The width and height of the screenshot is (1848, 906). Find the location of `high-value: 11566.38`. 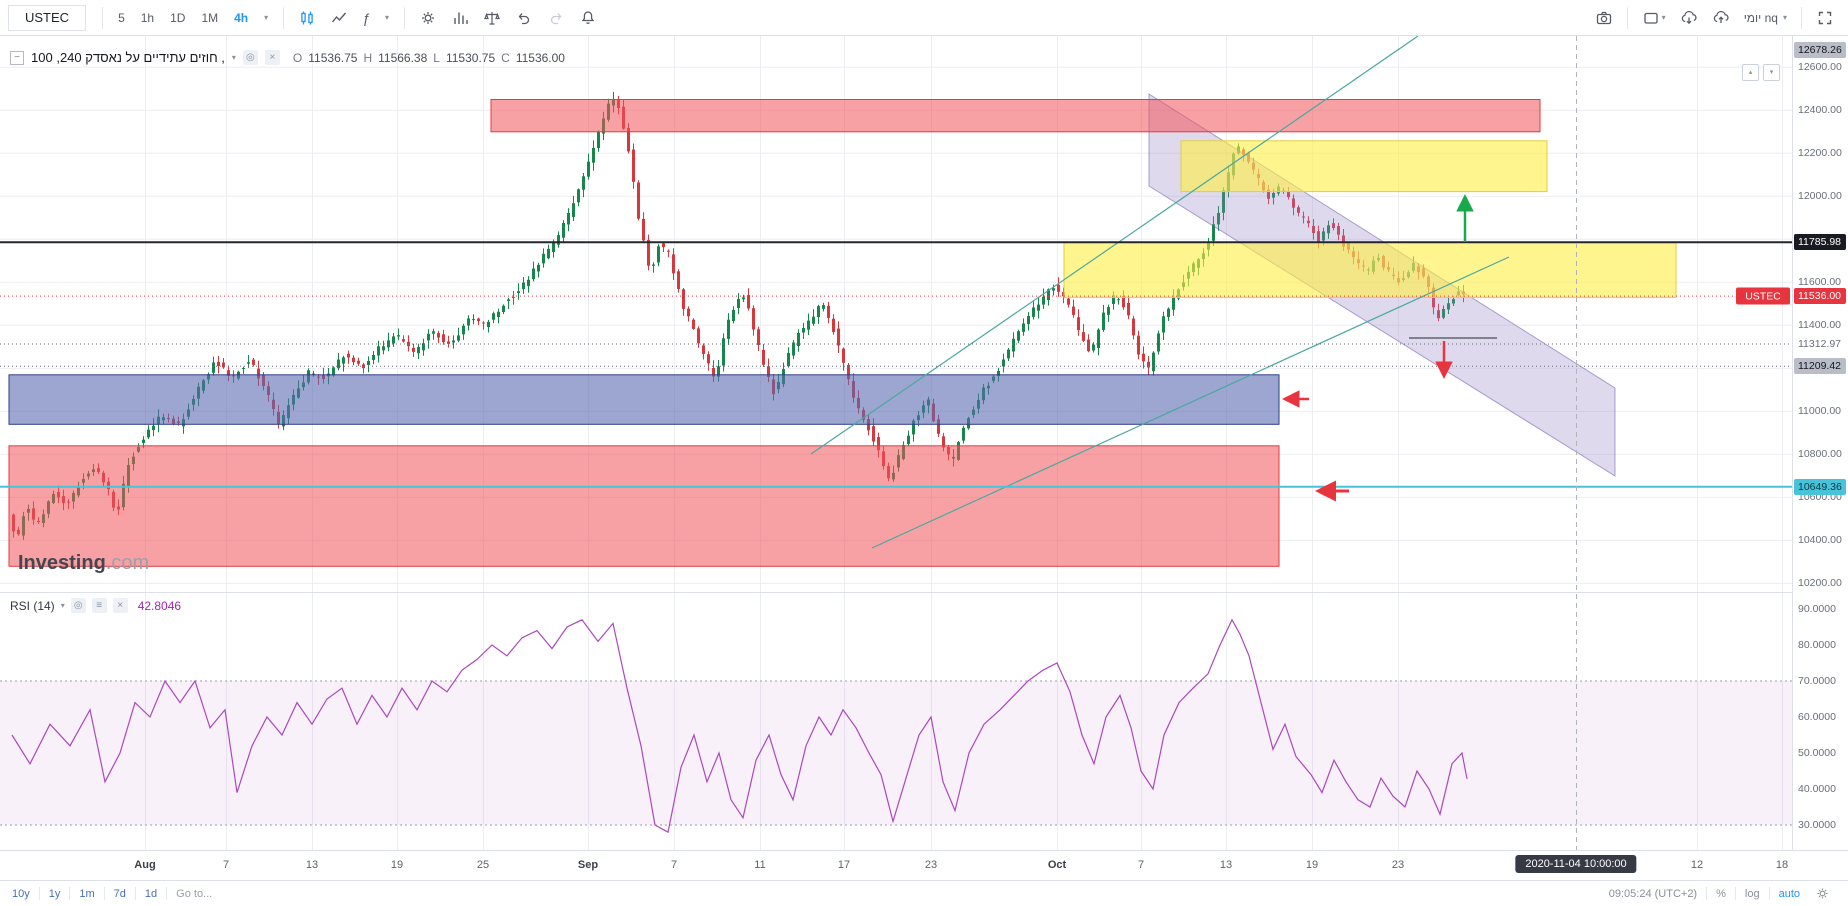

high-value: 11566.38 is located at coordinates (403, 57).